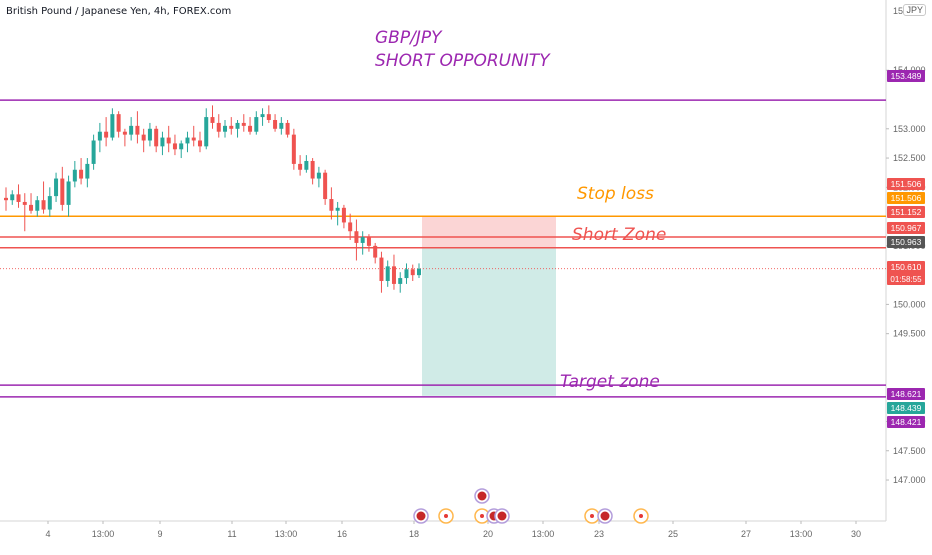 The image size is (932, 555). I want to click on x-tick-label: 23, so click(599, 534).